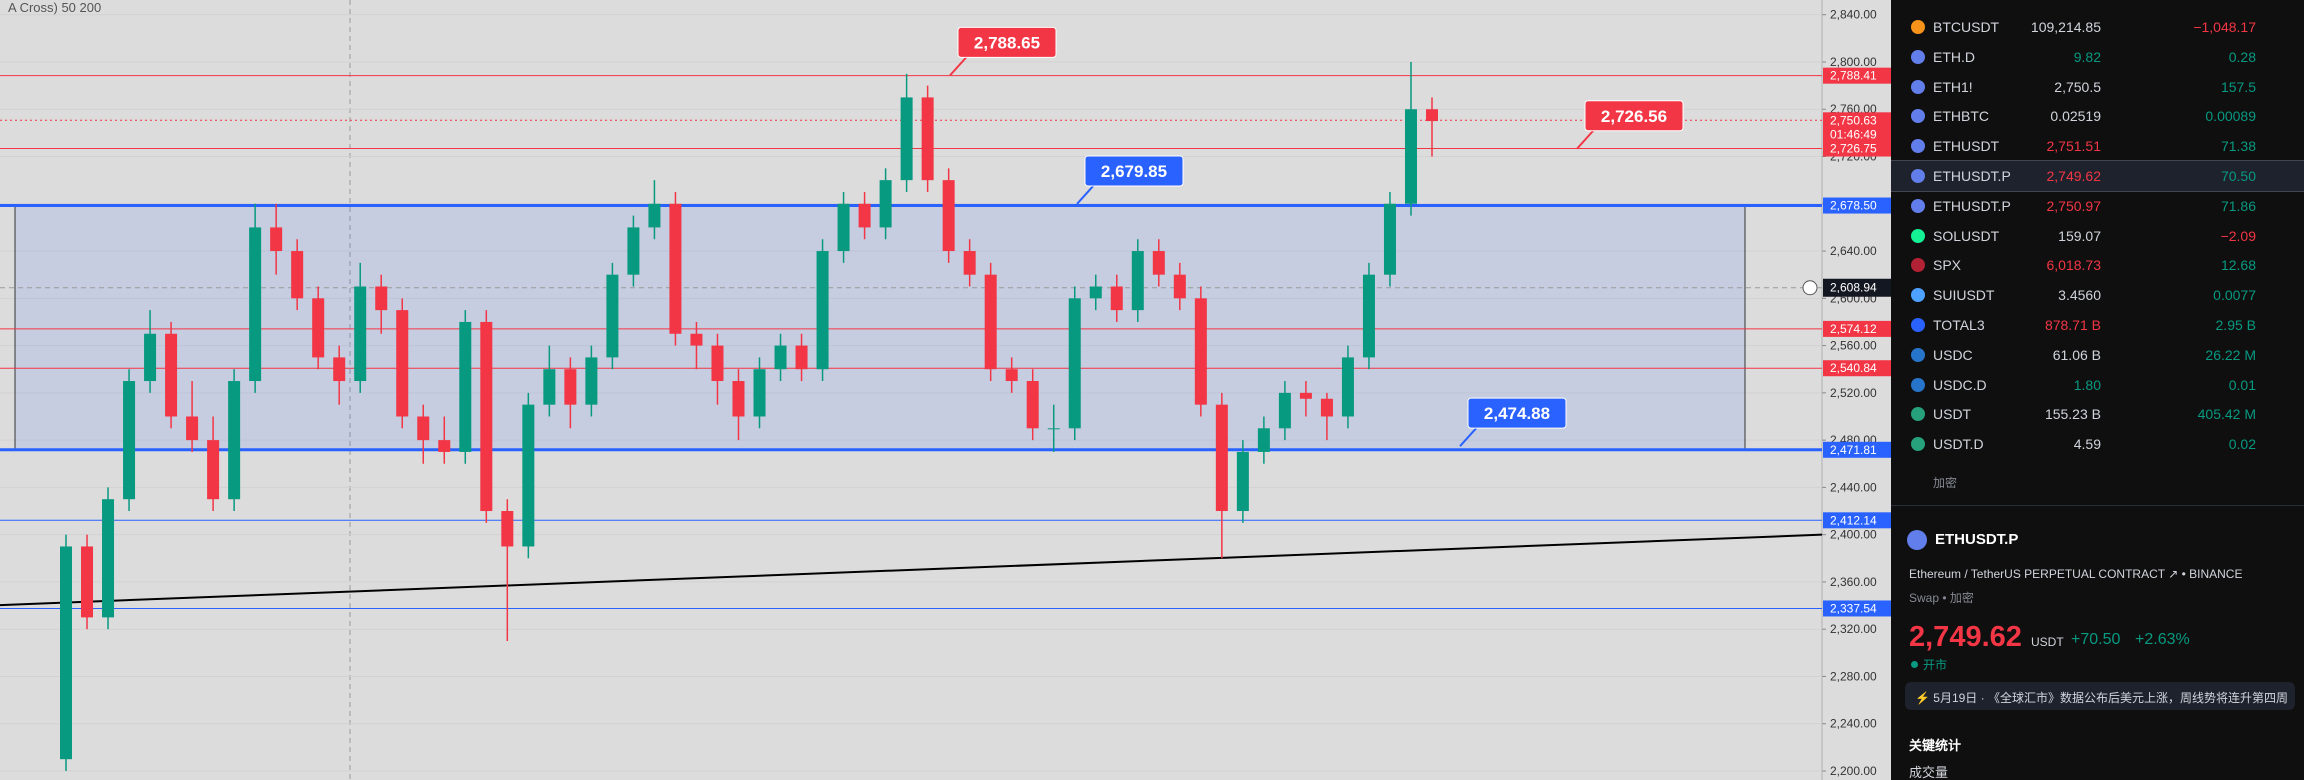 Image resolution: width=2304 pixels, height=780 pixels. What do you see at coordinates (1853, 676) in the screenshot?
I see `y-tick-label: 2,280.00` at bounding box center [1853, 676].